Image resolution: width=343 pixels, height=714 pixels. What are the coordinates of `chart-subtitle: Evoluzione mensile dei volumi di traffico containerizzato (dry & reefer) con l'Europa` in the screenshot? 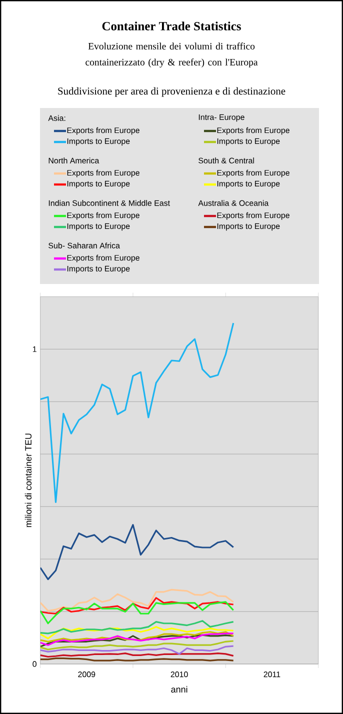 It's located at (172, 55).